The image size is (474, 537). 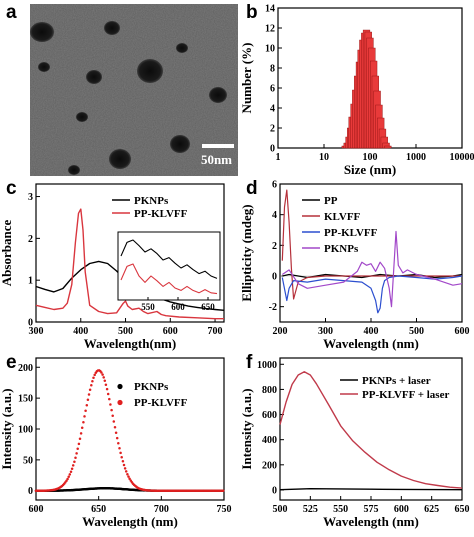 I want to click on x-tick-label: 750, so click(x=224, y=509).